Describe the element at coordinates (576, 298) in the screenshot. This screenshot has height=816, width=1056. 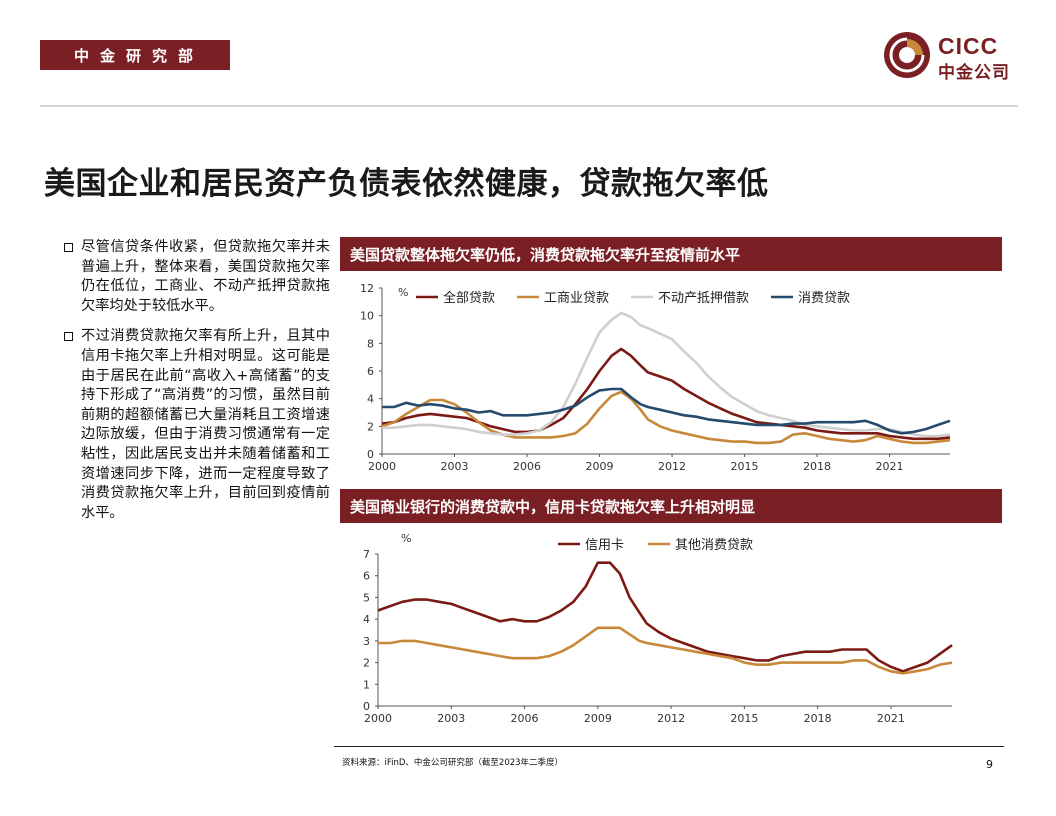
I see `legend-label: 工商业贷款` at that location.